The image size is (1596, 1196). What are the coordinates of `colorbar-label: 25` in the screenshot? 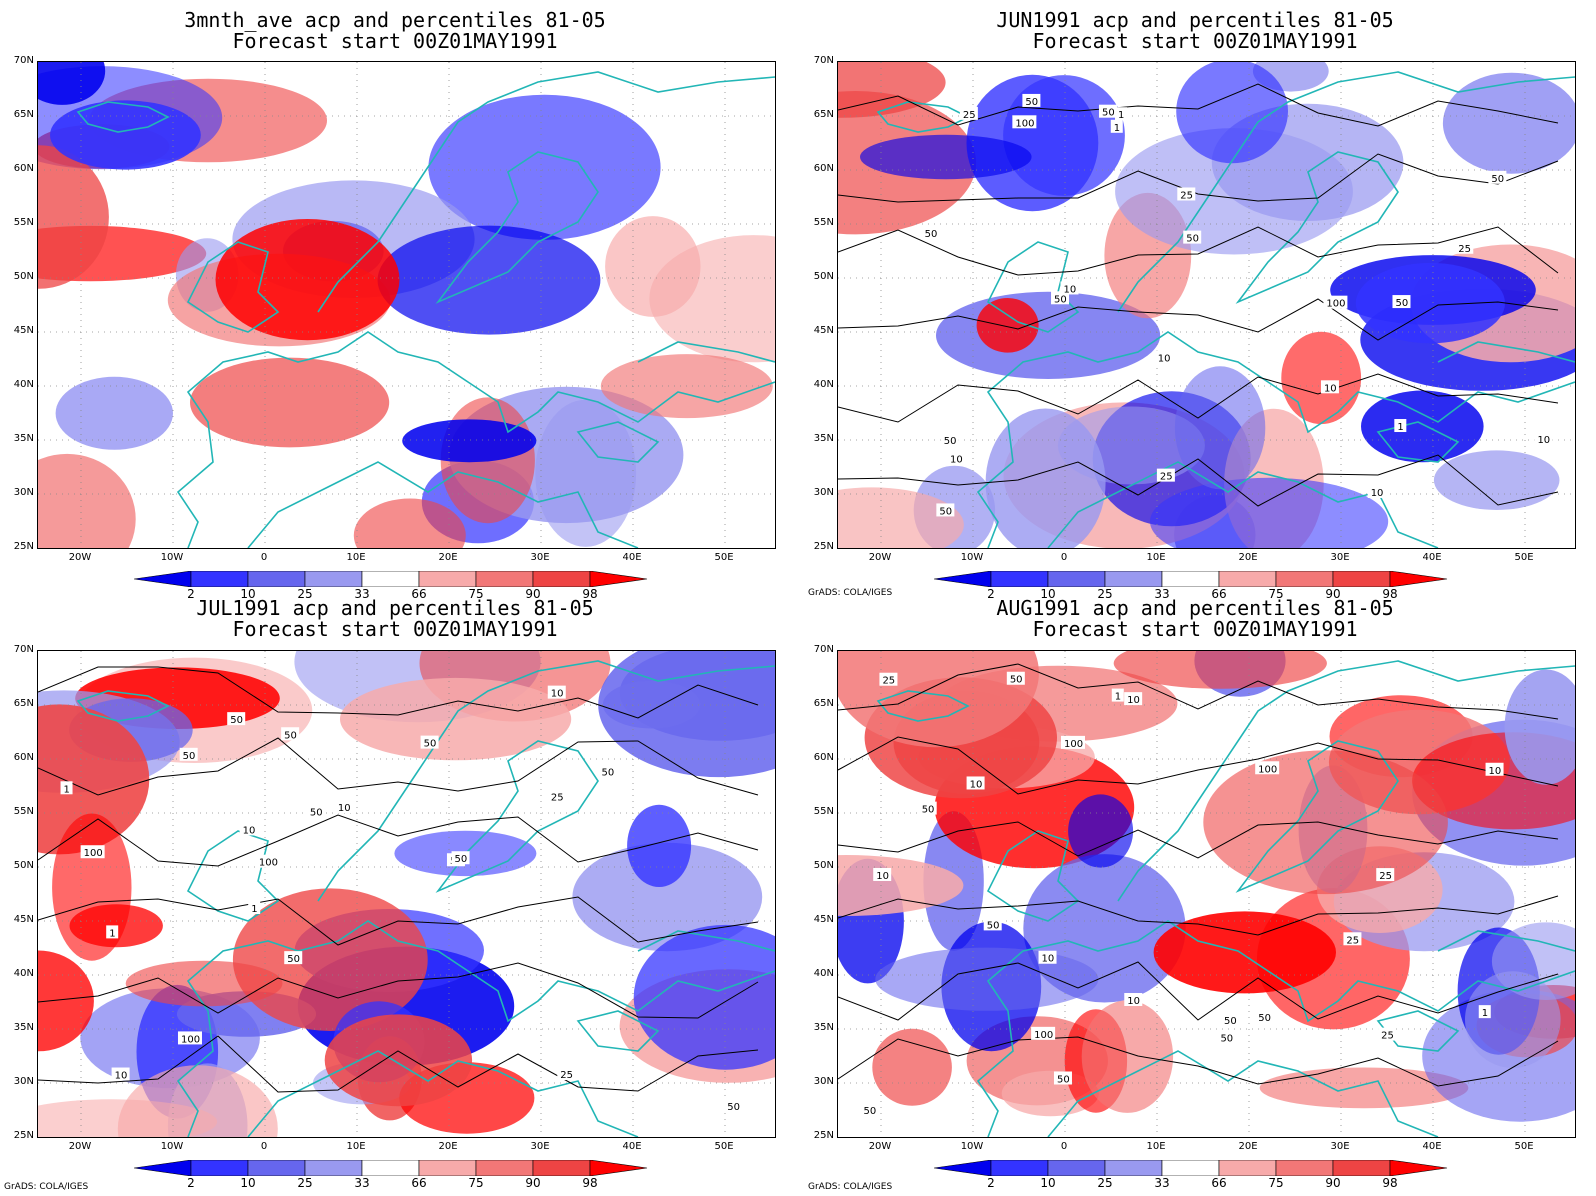 It's located at (305, 594).